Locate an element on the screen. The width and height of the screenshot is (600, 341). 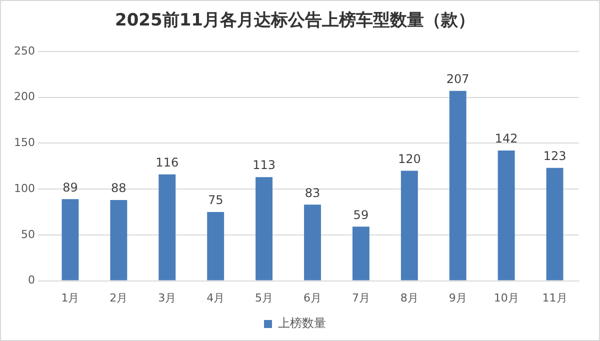
y-tick-label: 250 is located at coordinates (24, 51).